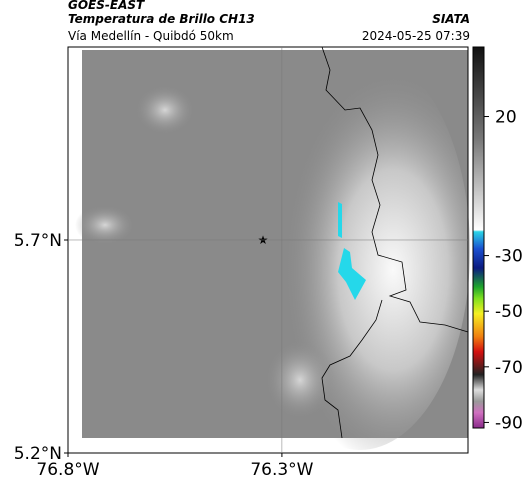 This screenshot has width=526, height=495. I want to click on lat-label: 5.2°N, so click(38, 454).